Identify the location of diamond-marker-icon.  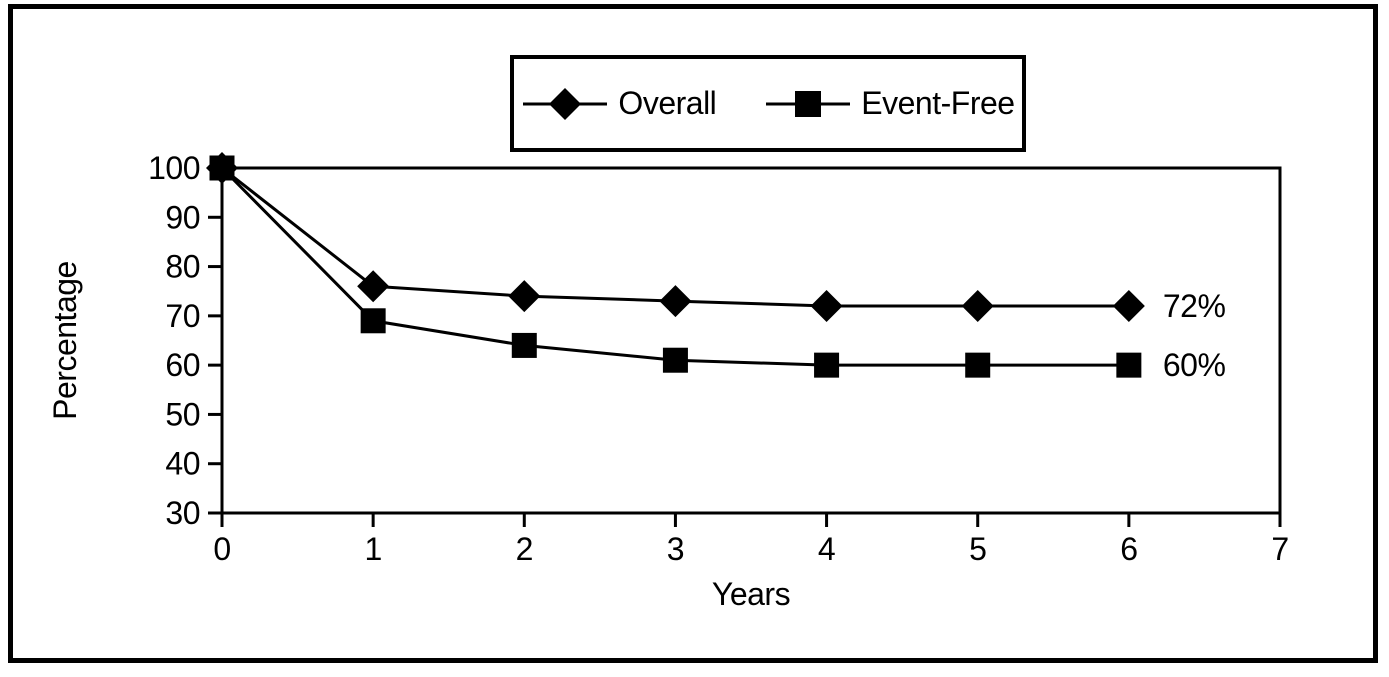
(565, 104).